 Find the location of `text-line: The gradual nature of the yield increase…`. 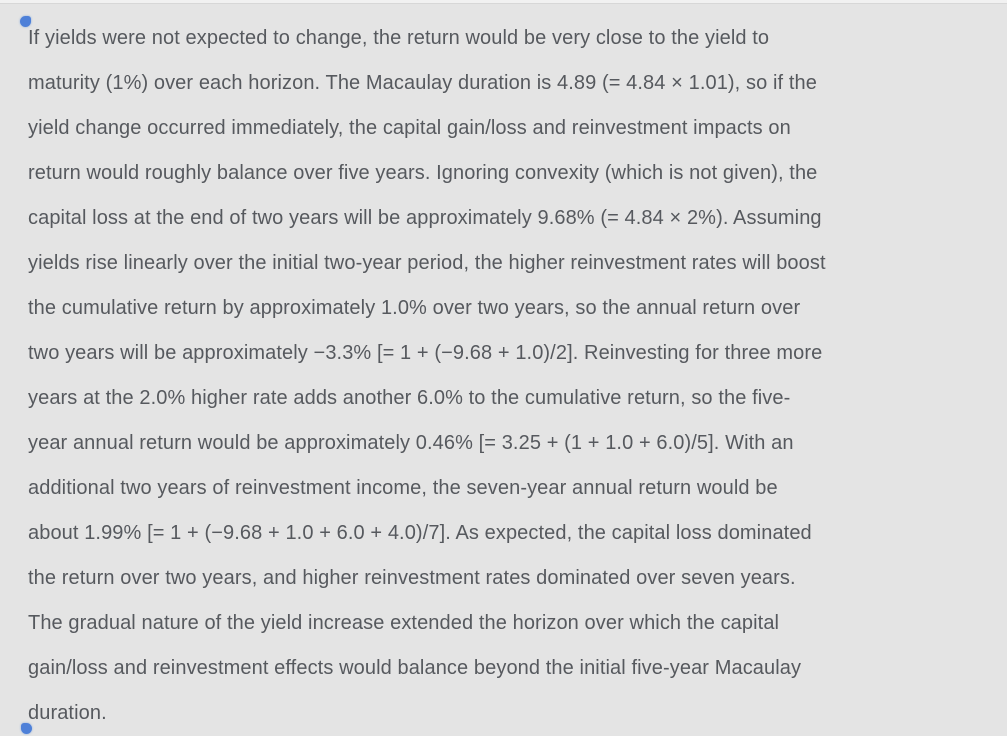

text-line: The gradual nature of the yield increase… is located at coordinates (404, 623).